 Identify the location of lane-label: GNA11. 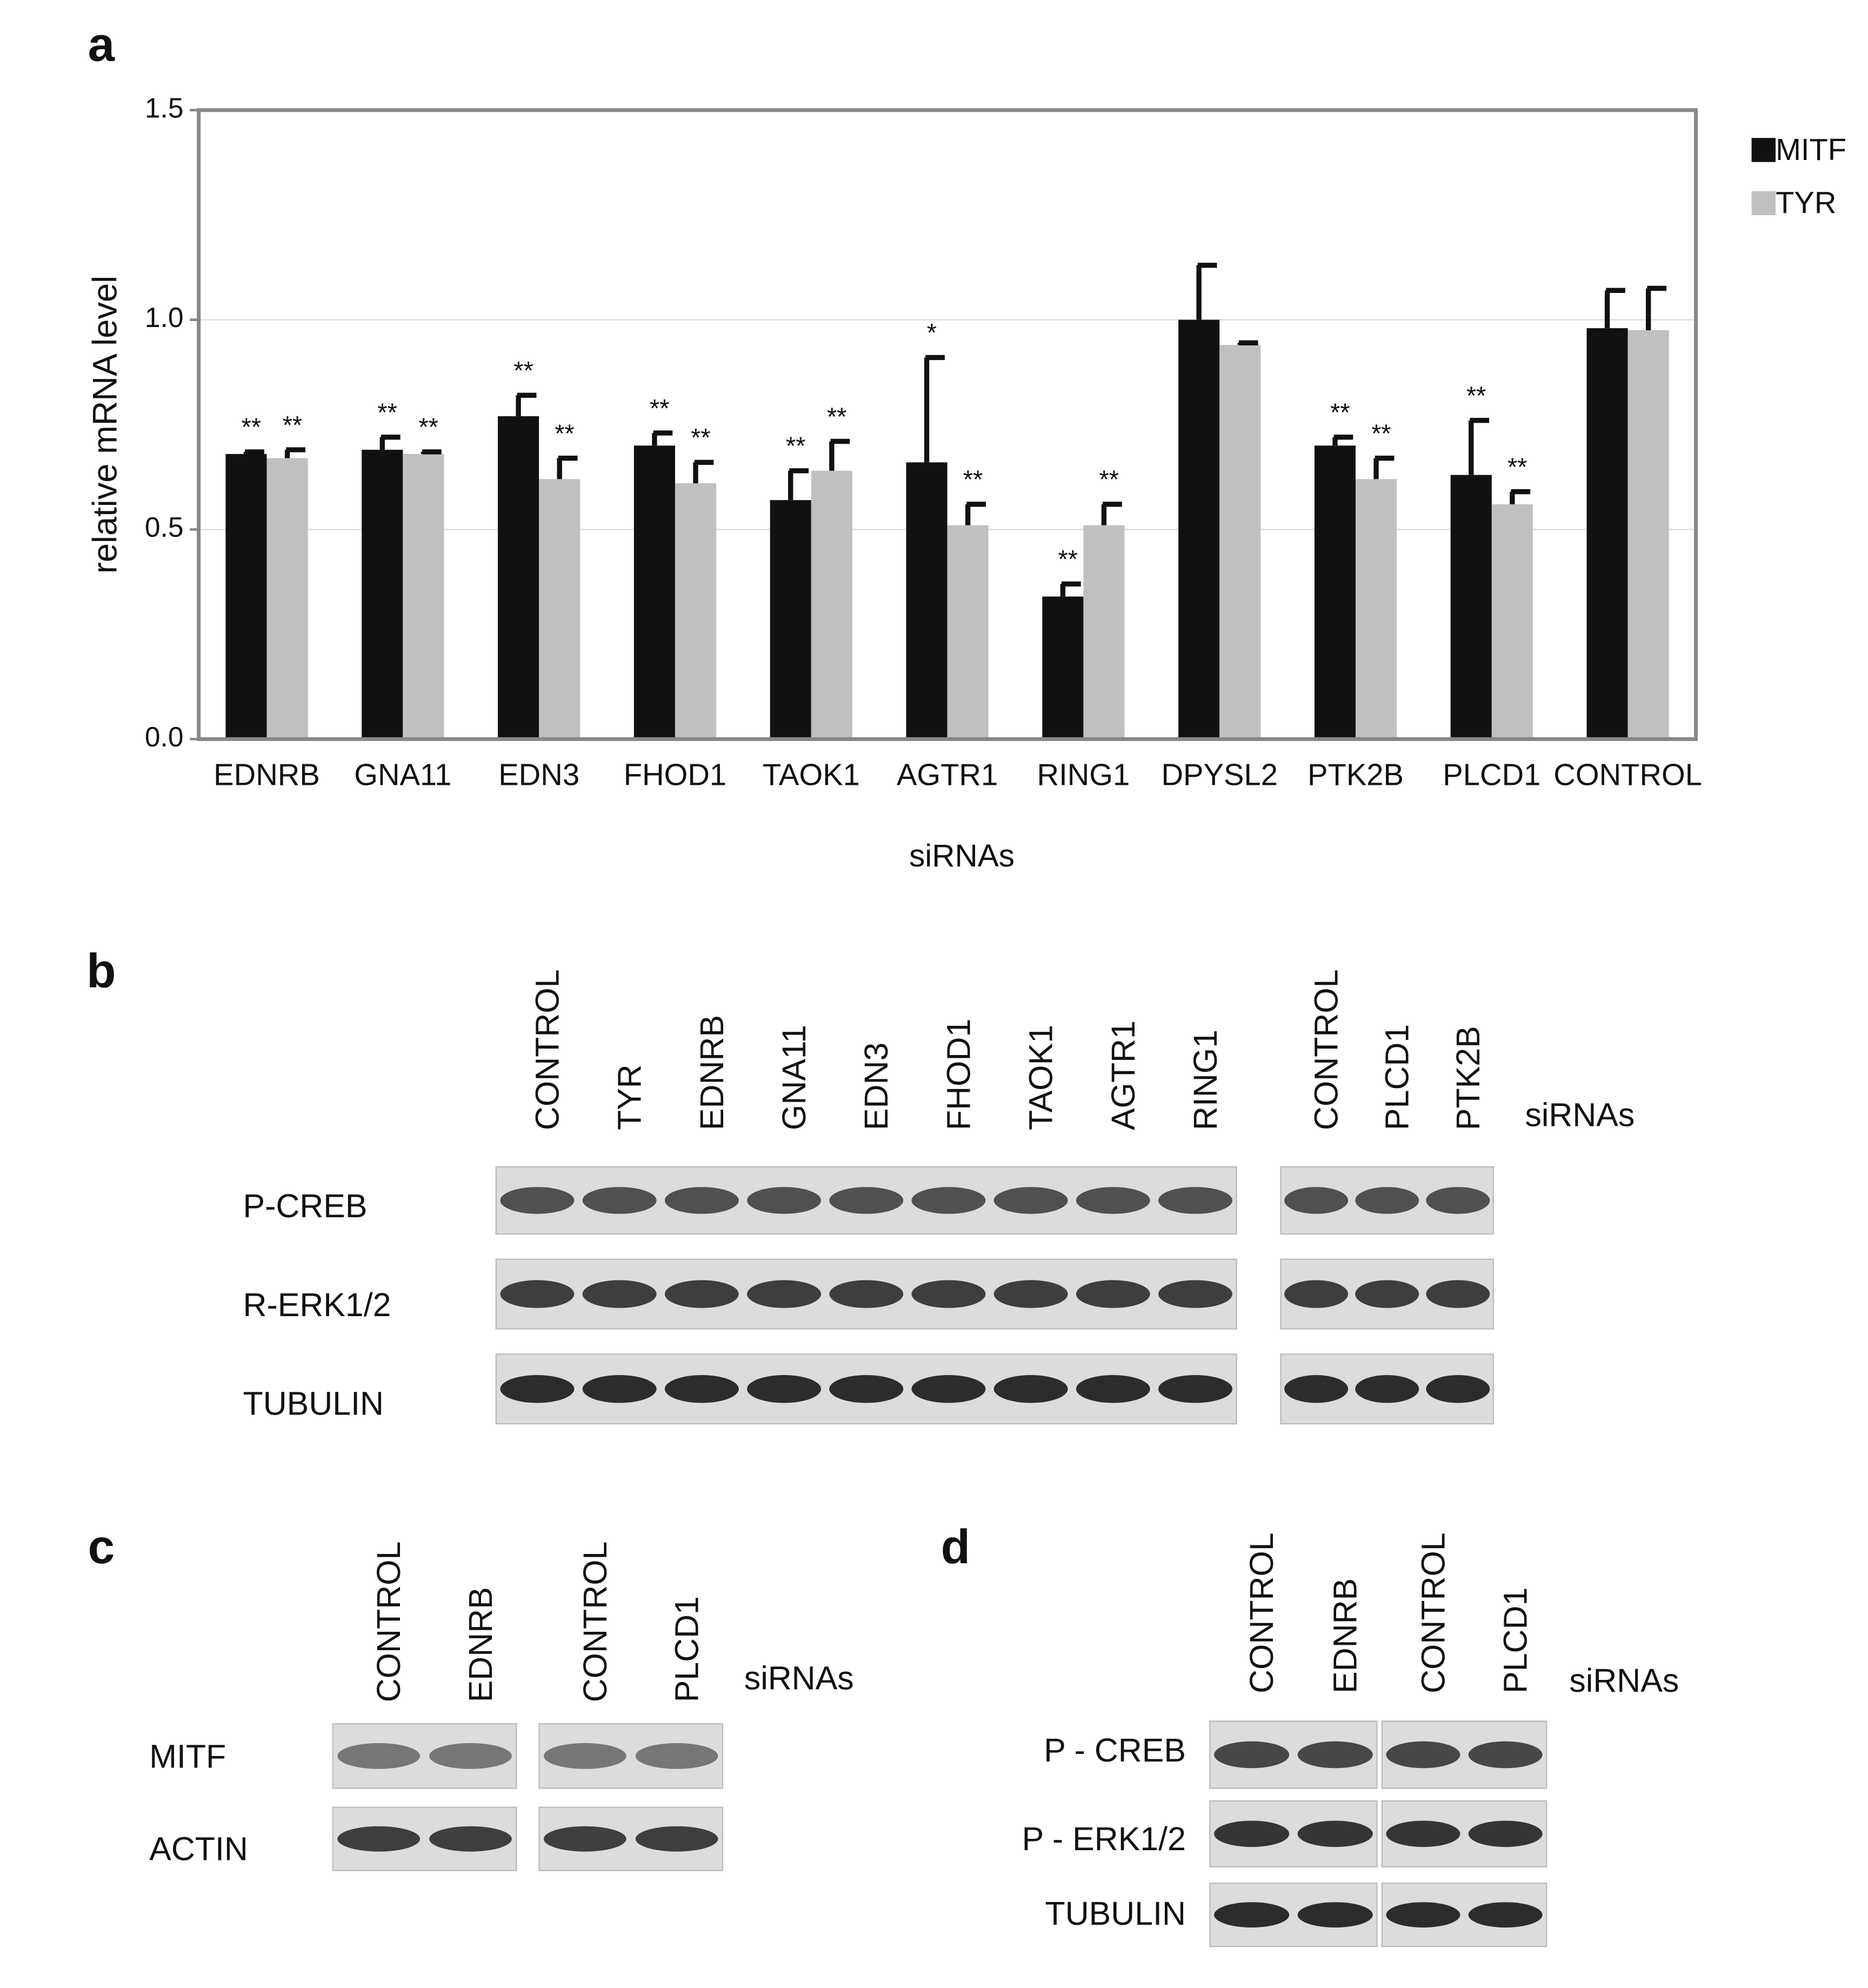
(794, 1077).